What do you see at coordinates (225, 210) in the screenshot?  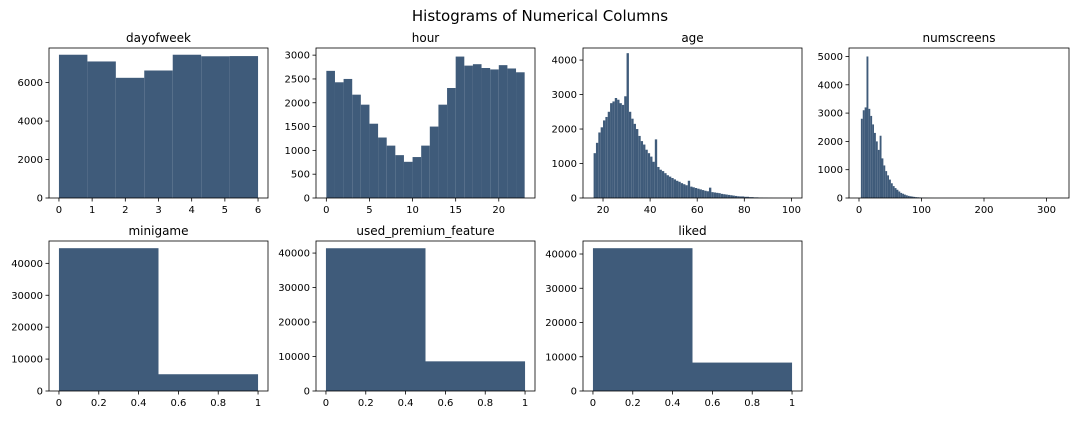 I see `x-tick-label: 5` at bounding box center [225, 210].